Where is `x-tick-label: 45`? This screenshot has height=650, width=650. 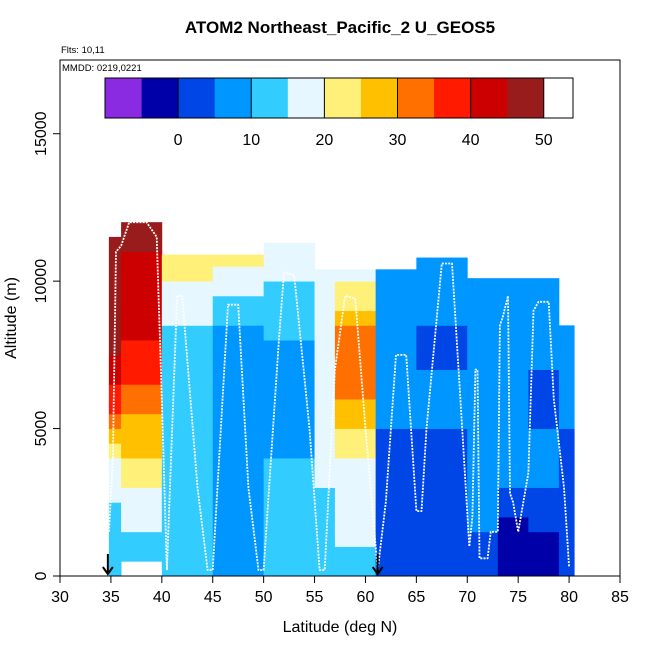 x-tick-label: 45 is located at coordinates (213, 597).